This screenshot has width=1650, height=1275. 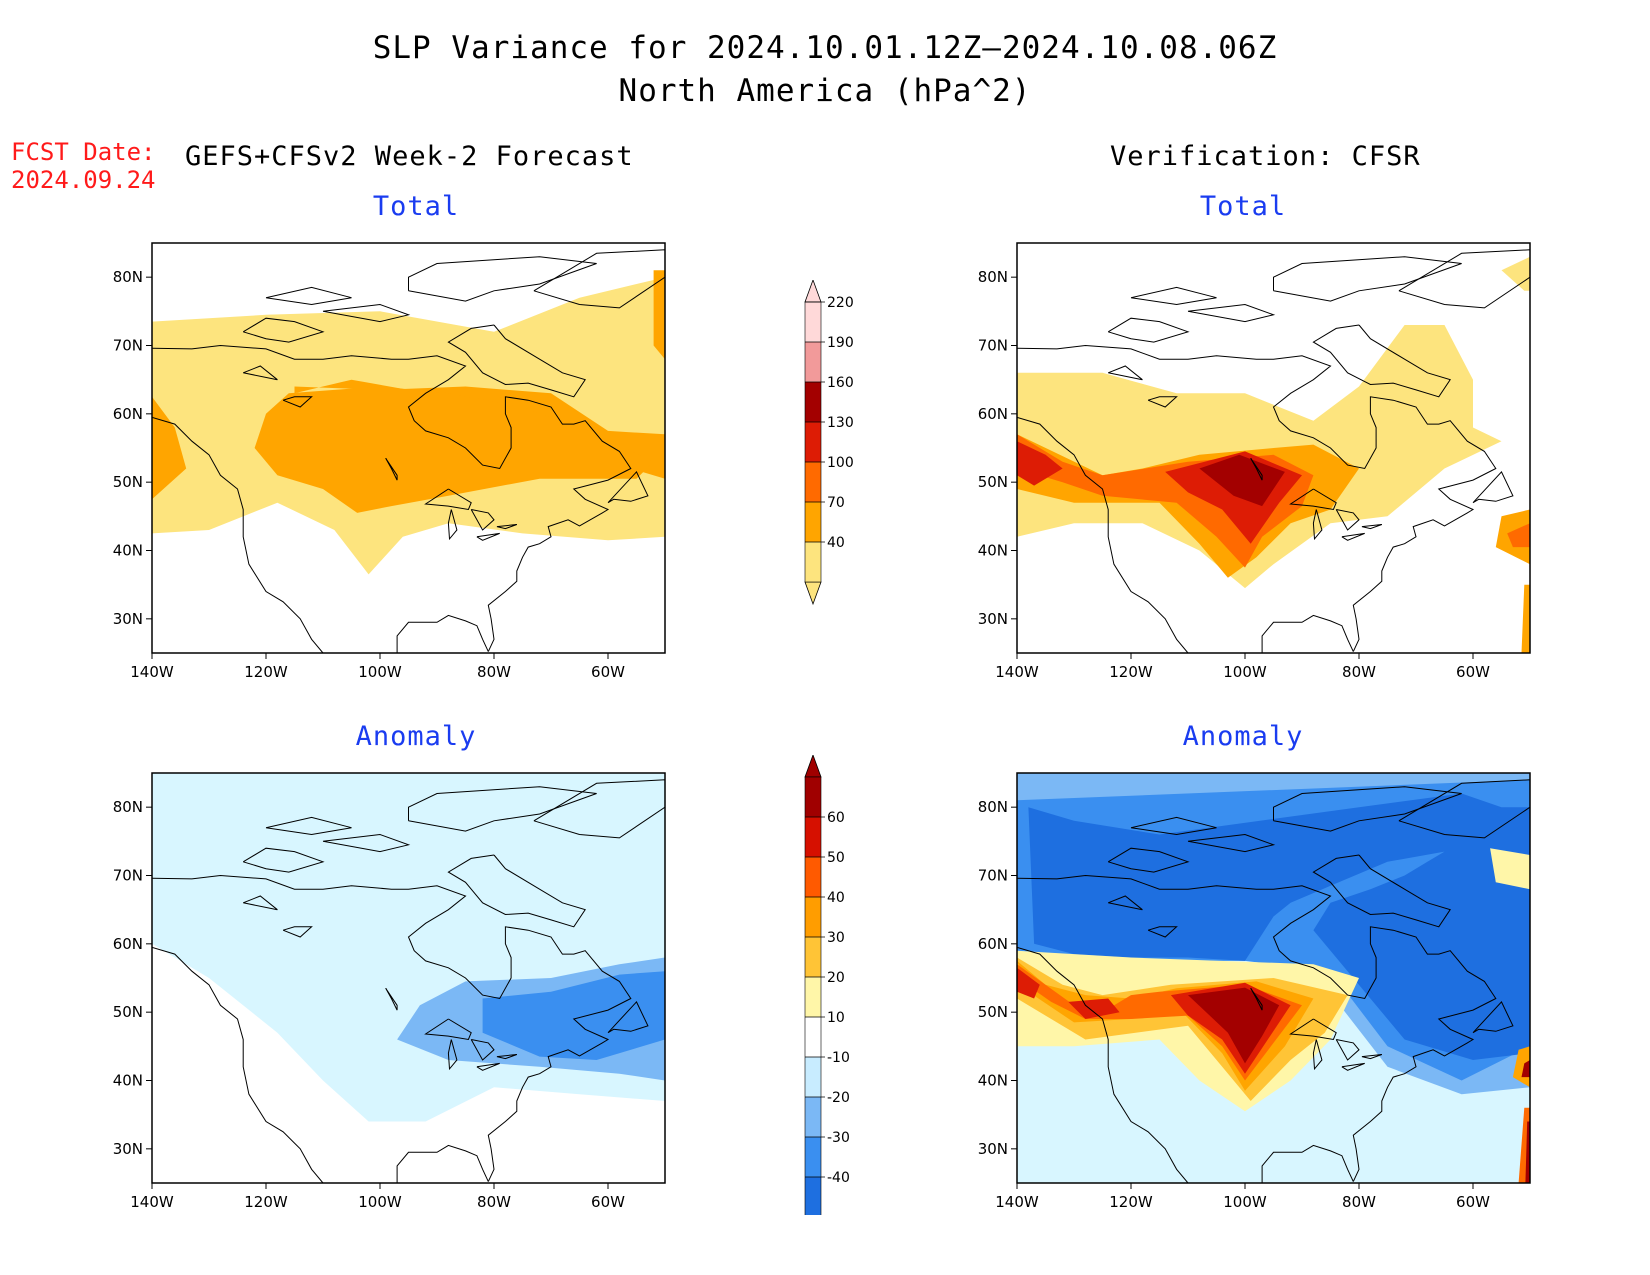 What do you see at coordinates (993, 807) in the screenshot?
I see `lat-tick-label: 80N` at bounding box center [993, 807].